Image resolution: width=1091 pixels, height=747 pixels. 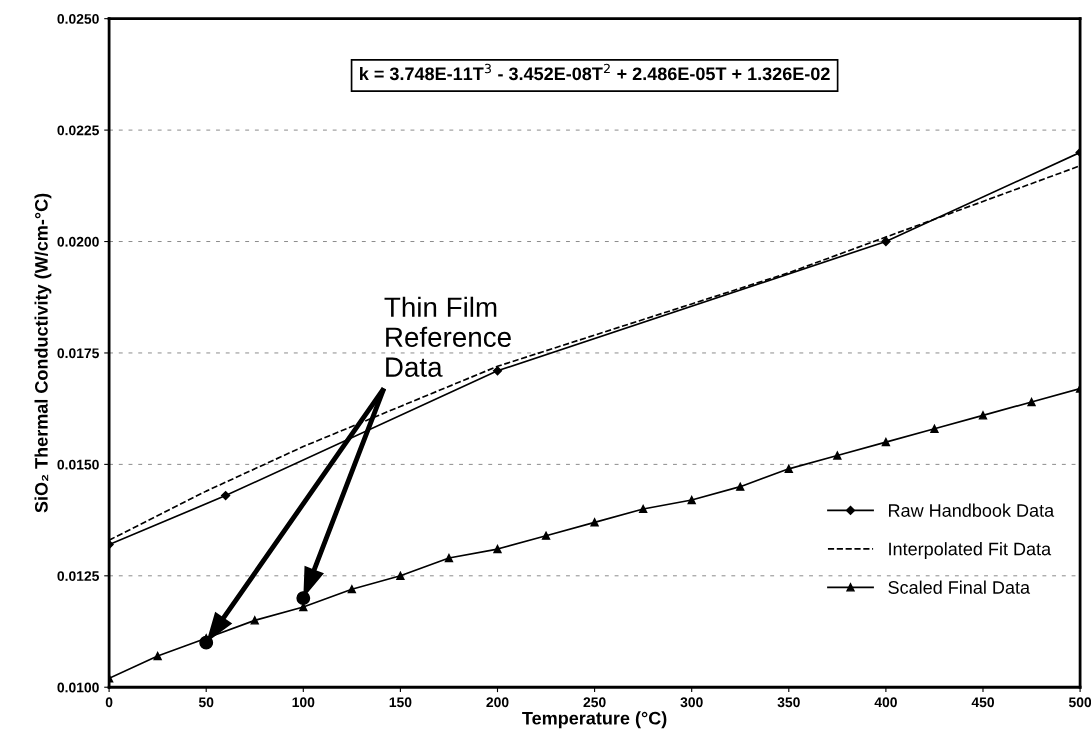 What do you see at coordinates (109, 702) in the screenshot?
I see `x-tick-label: 0` at bounding box center [109, 702].